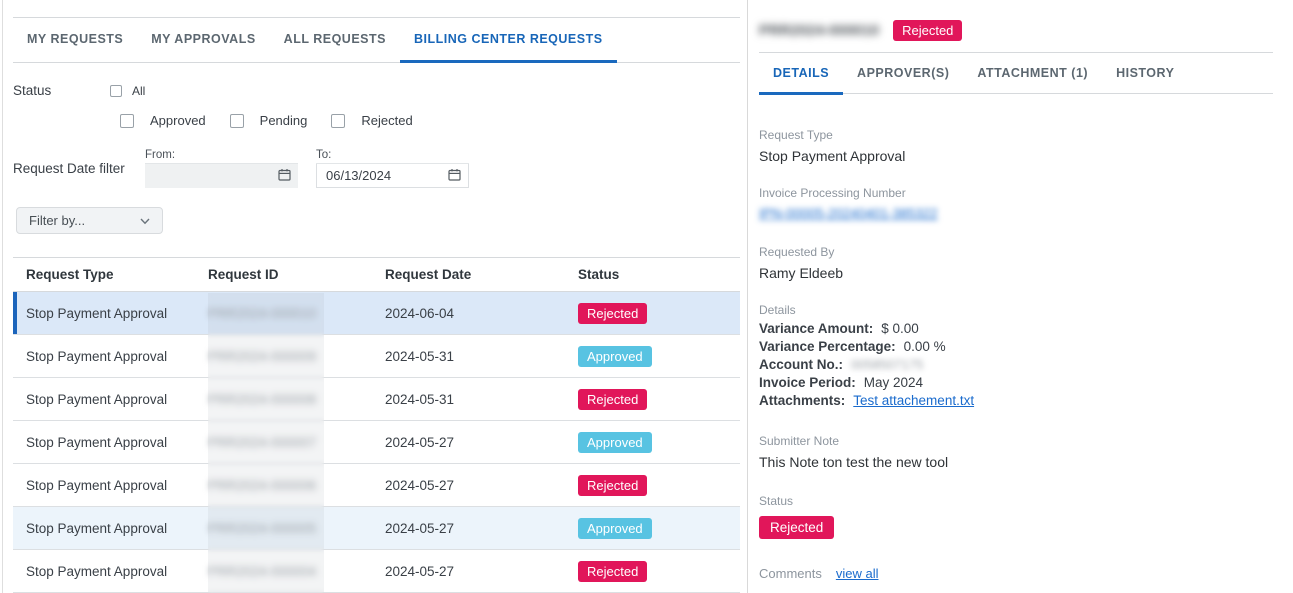 This screenshot has width=1293, height=593. What do you see at coordinates (797, 527) in the screenshot?
I see `detail-status-badge: Rejected` at bounding box center [797, 527].